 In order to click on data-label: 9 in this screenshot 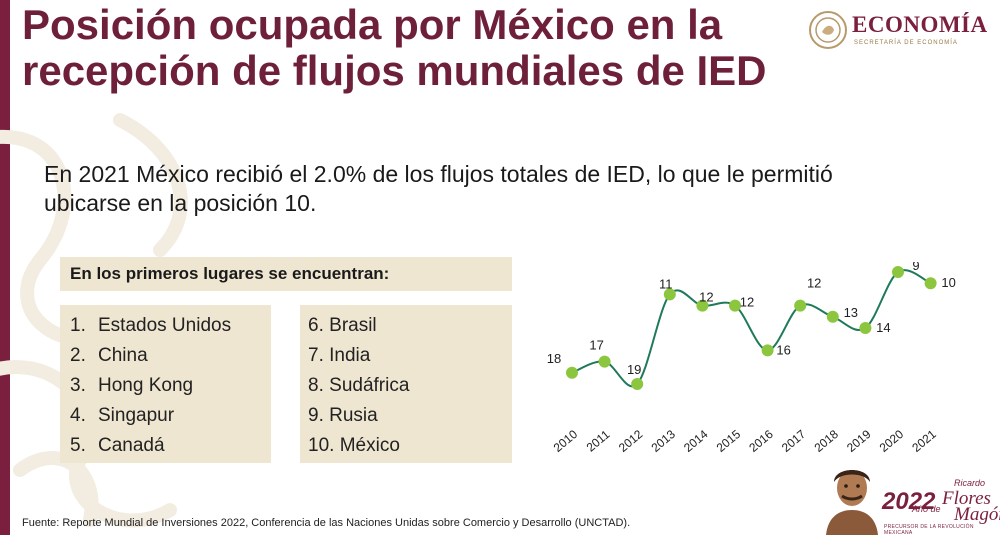, I will do `click(915, 267)`.